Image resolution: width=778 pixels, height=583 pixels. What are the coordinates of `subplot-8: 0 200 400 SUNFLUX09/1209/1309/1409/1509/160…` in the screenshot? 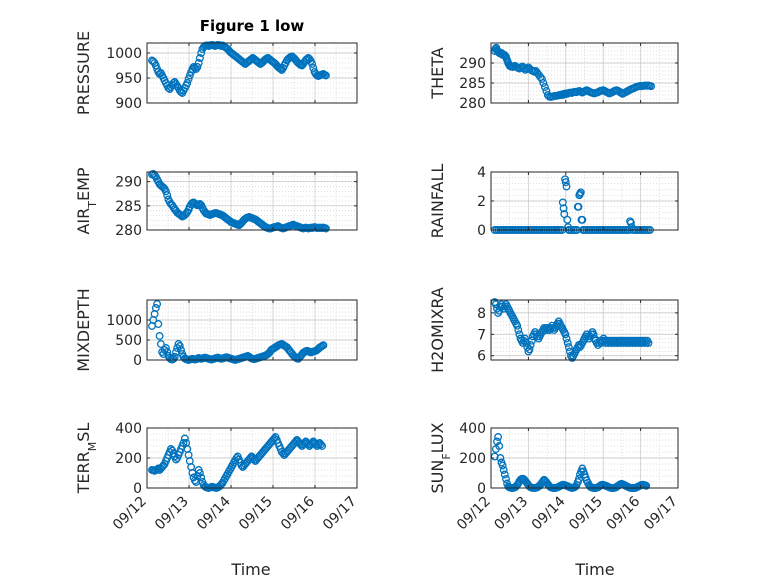 It's located at (554, 477).